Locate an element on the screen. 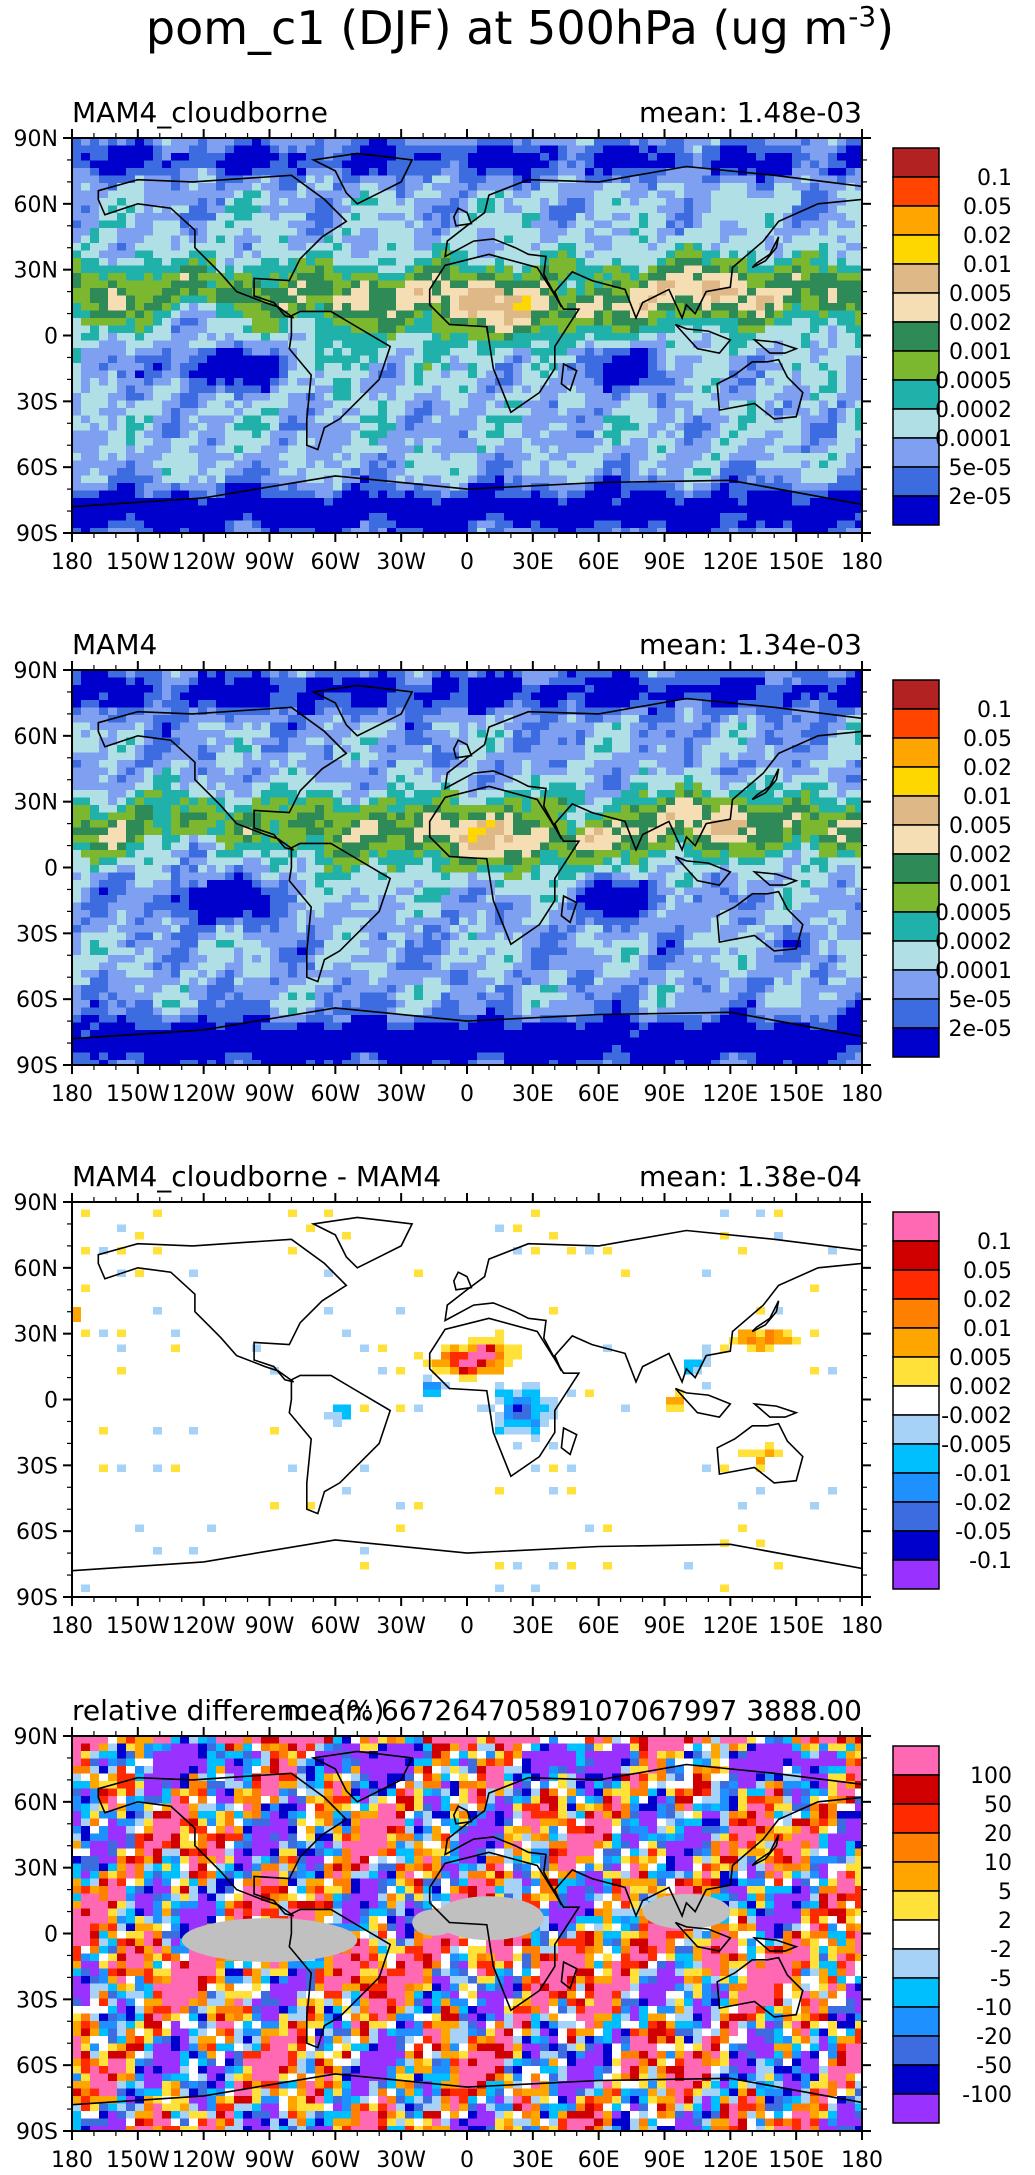  colorbar-label: -50 is located at coordinates (994, 2066).